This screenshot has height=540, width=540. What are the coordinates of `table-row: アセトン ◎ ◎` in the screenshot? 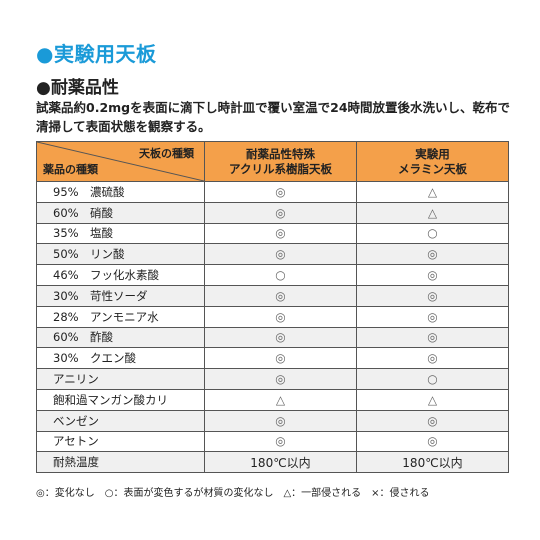 It's located at (272, 441).